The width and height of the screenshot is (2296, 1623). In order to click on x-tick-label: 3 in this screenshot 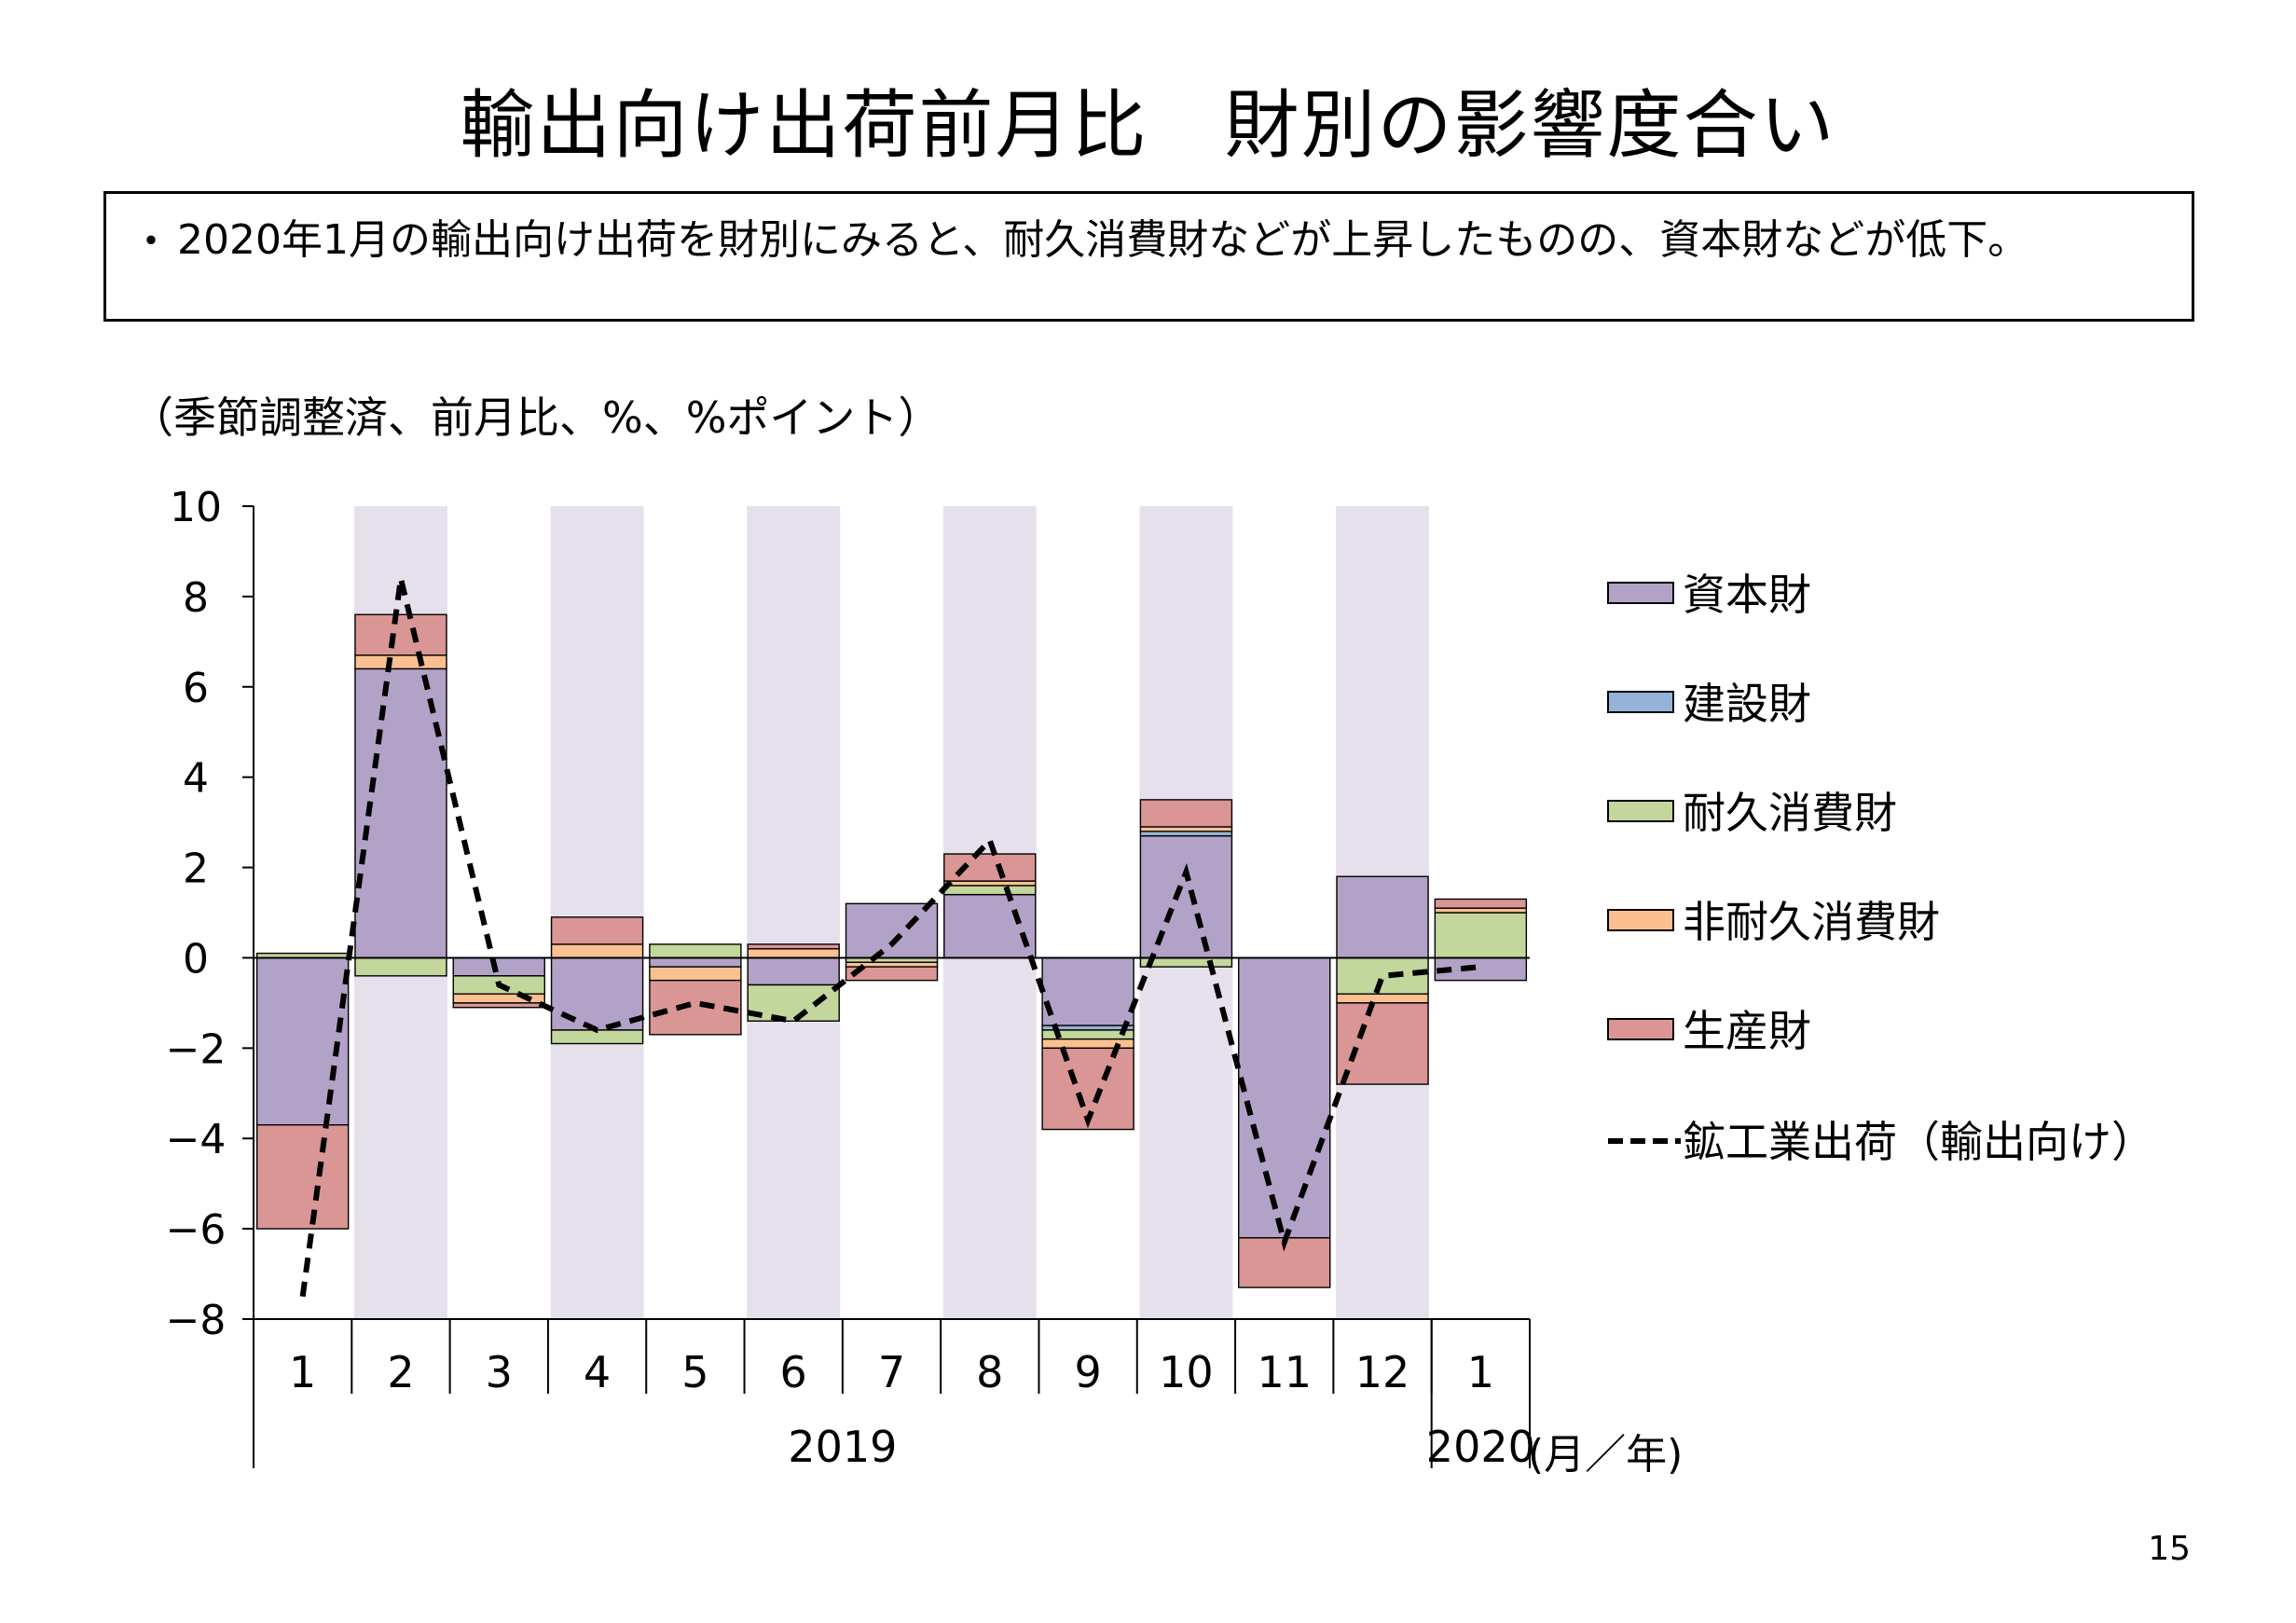, I will do `click(499, 1372)`.